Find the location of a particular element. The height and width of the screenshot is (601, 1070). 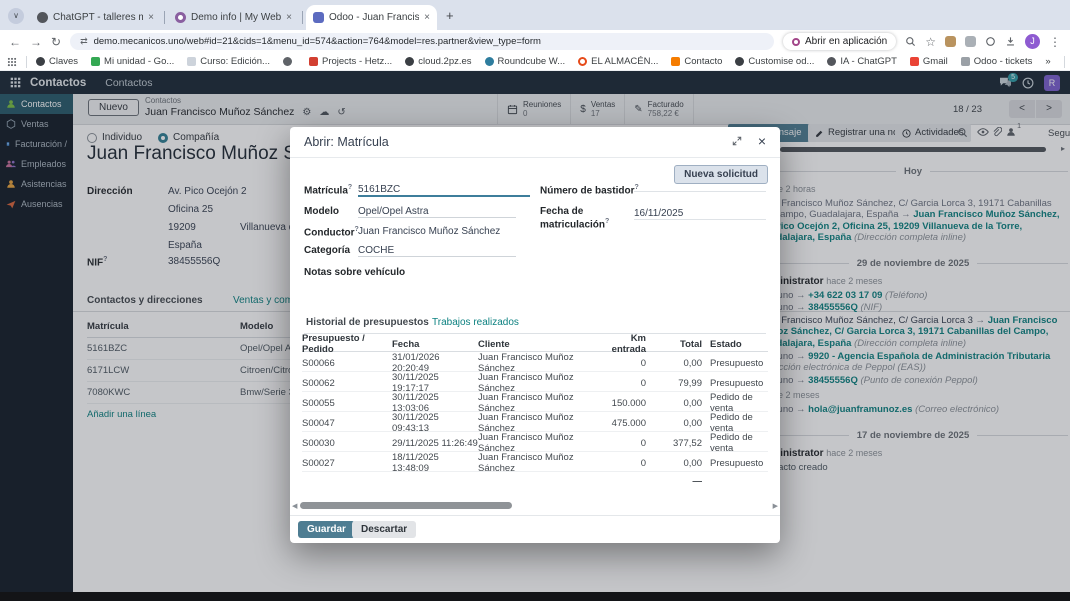

sidebar-item-empleados: Empleados is located at coordinates (36, 164).